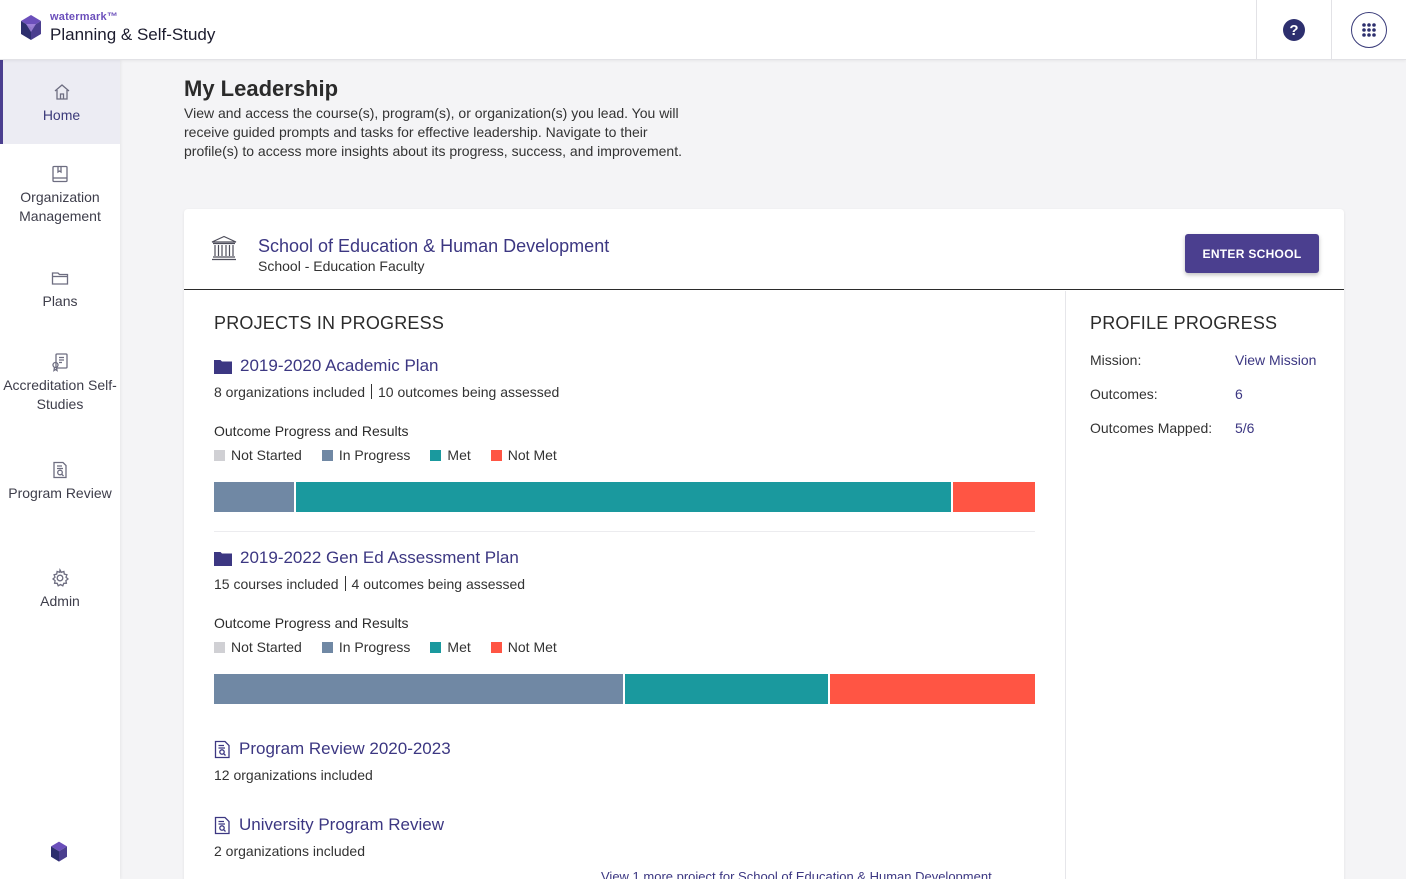  Describe the element at coordinates (311, 431) in the screenshot. I see `outcome-progress-label: Outcome Progress and Results` at that location.